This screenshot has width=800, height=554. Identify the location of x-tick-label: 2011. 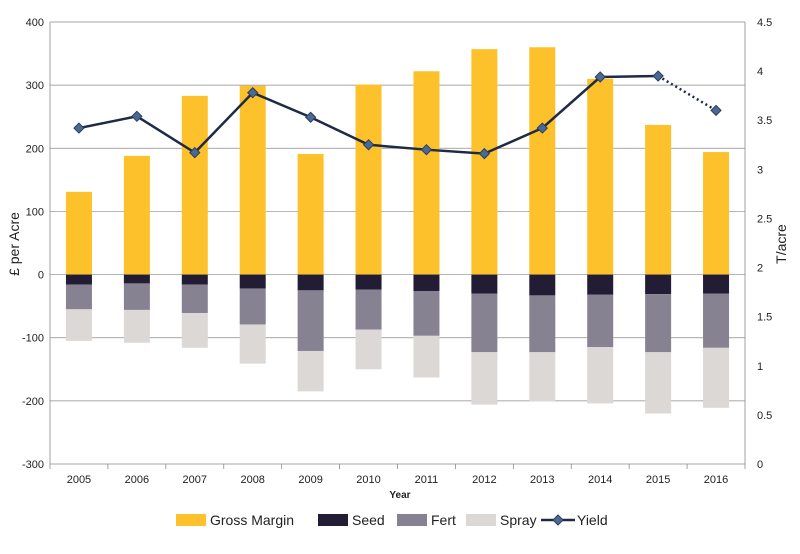
(427, 480).